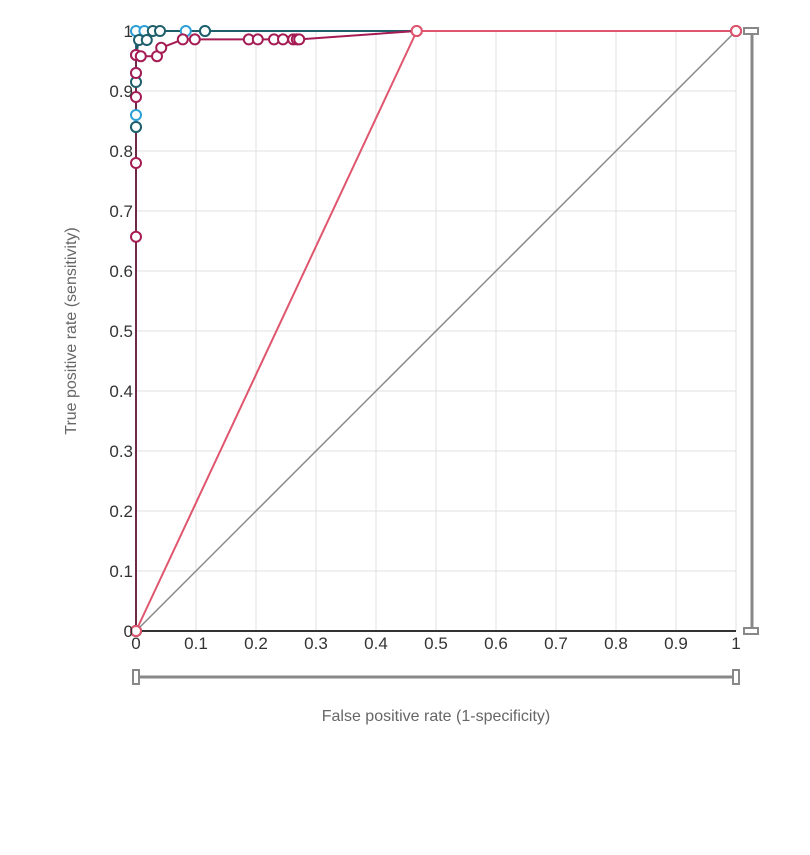  I want to click on y-tick-label: 0.4, so click(121, 391).